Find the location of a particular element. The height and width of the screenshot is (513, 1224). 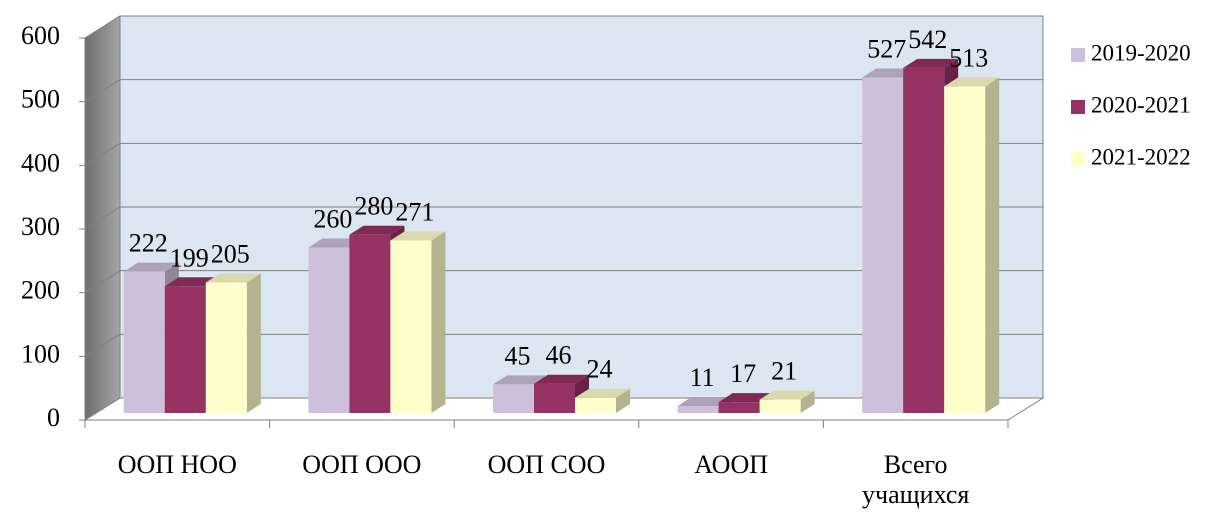

value-label: 222 is located at coordinates (148, 243).